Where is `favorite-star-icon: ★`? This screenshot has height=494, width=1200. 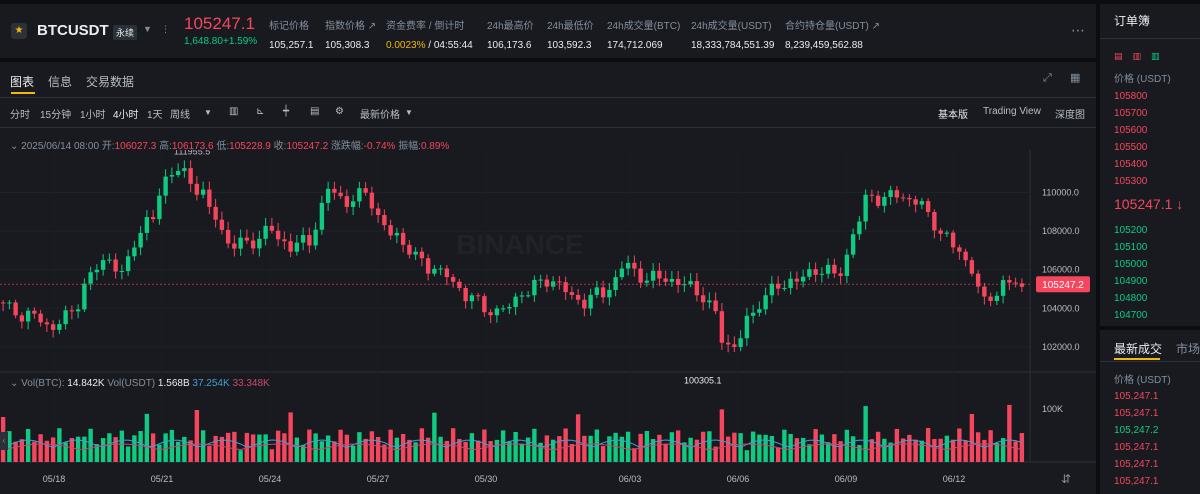 favorite-star-icon: ★ is located at coordinates (19, 31).